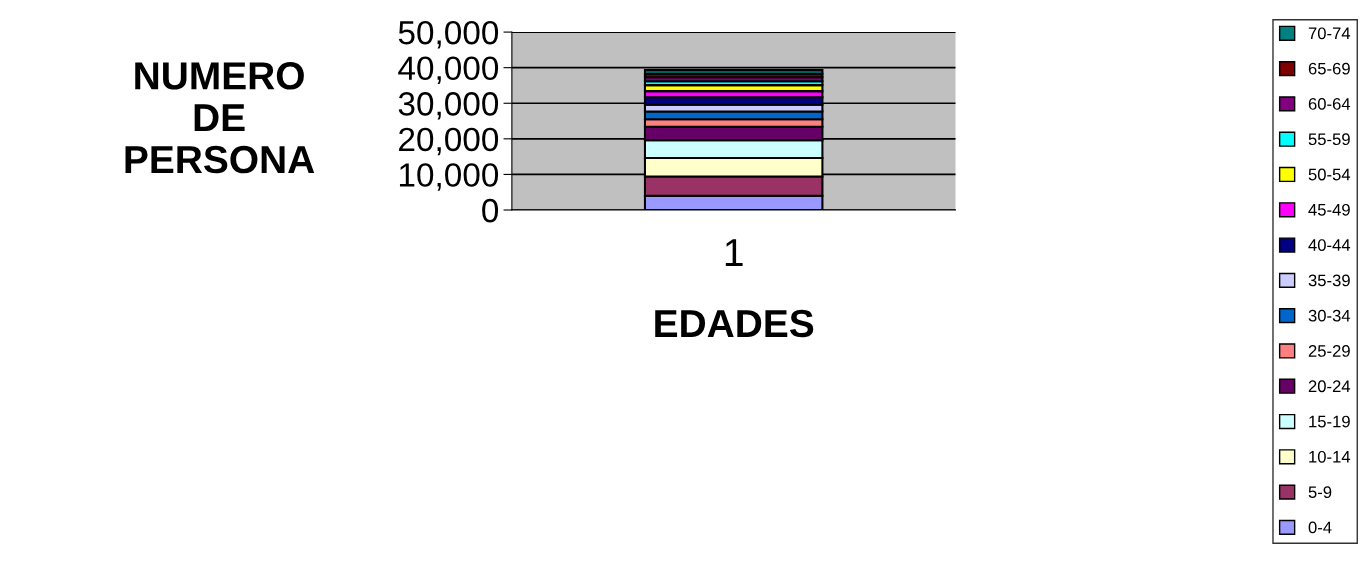 This screenshot has height=563, width=1365. What do you see at coordinates (1320, 527) in the screenshot?
I see `legend-label: 0-4` at bounding box center [1320, 527].